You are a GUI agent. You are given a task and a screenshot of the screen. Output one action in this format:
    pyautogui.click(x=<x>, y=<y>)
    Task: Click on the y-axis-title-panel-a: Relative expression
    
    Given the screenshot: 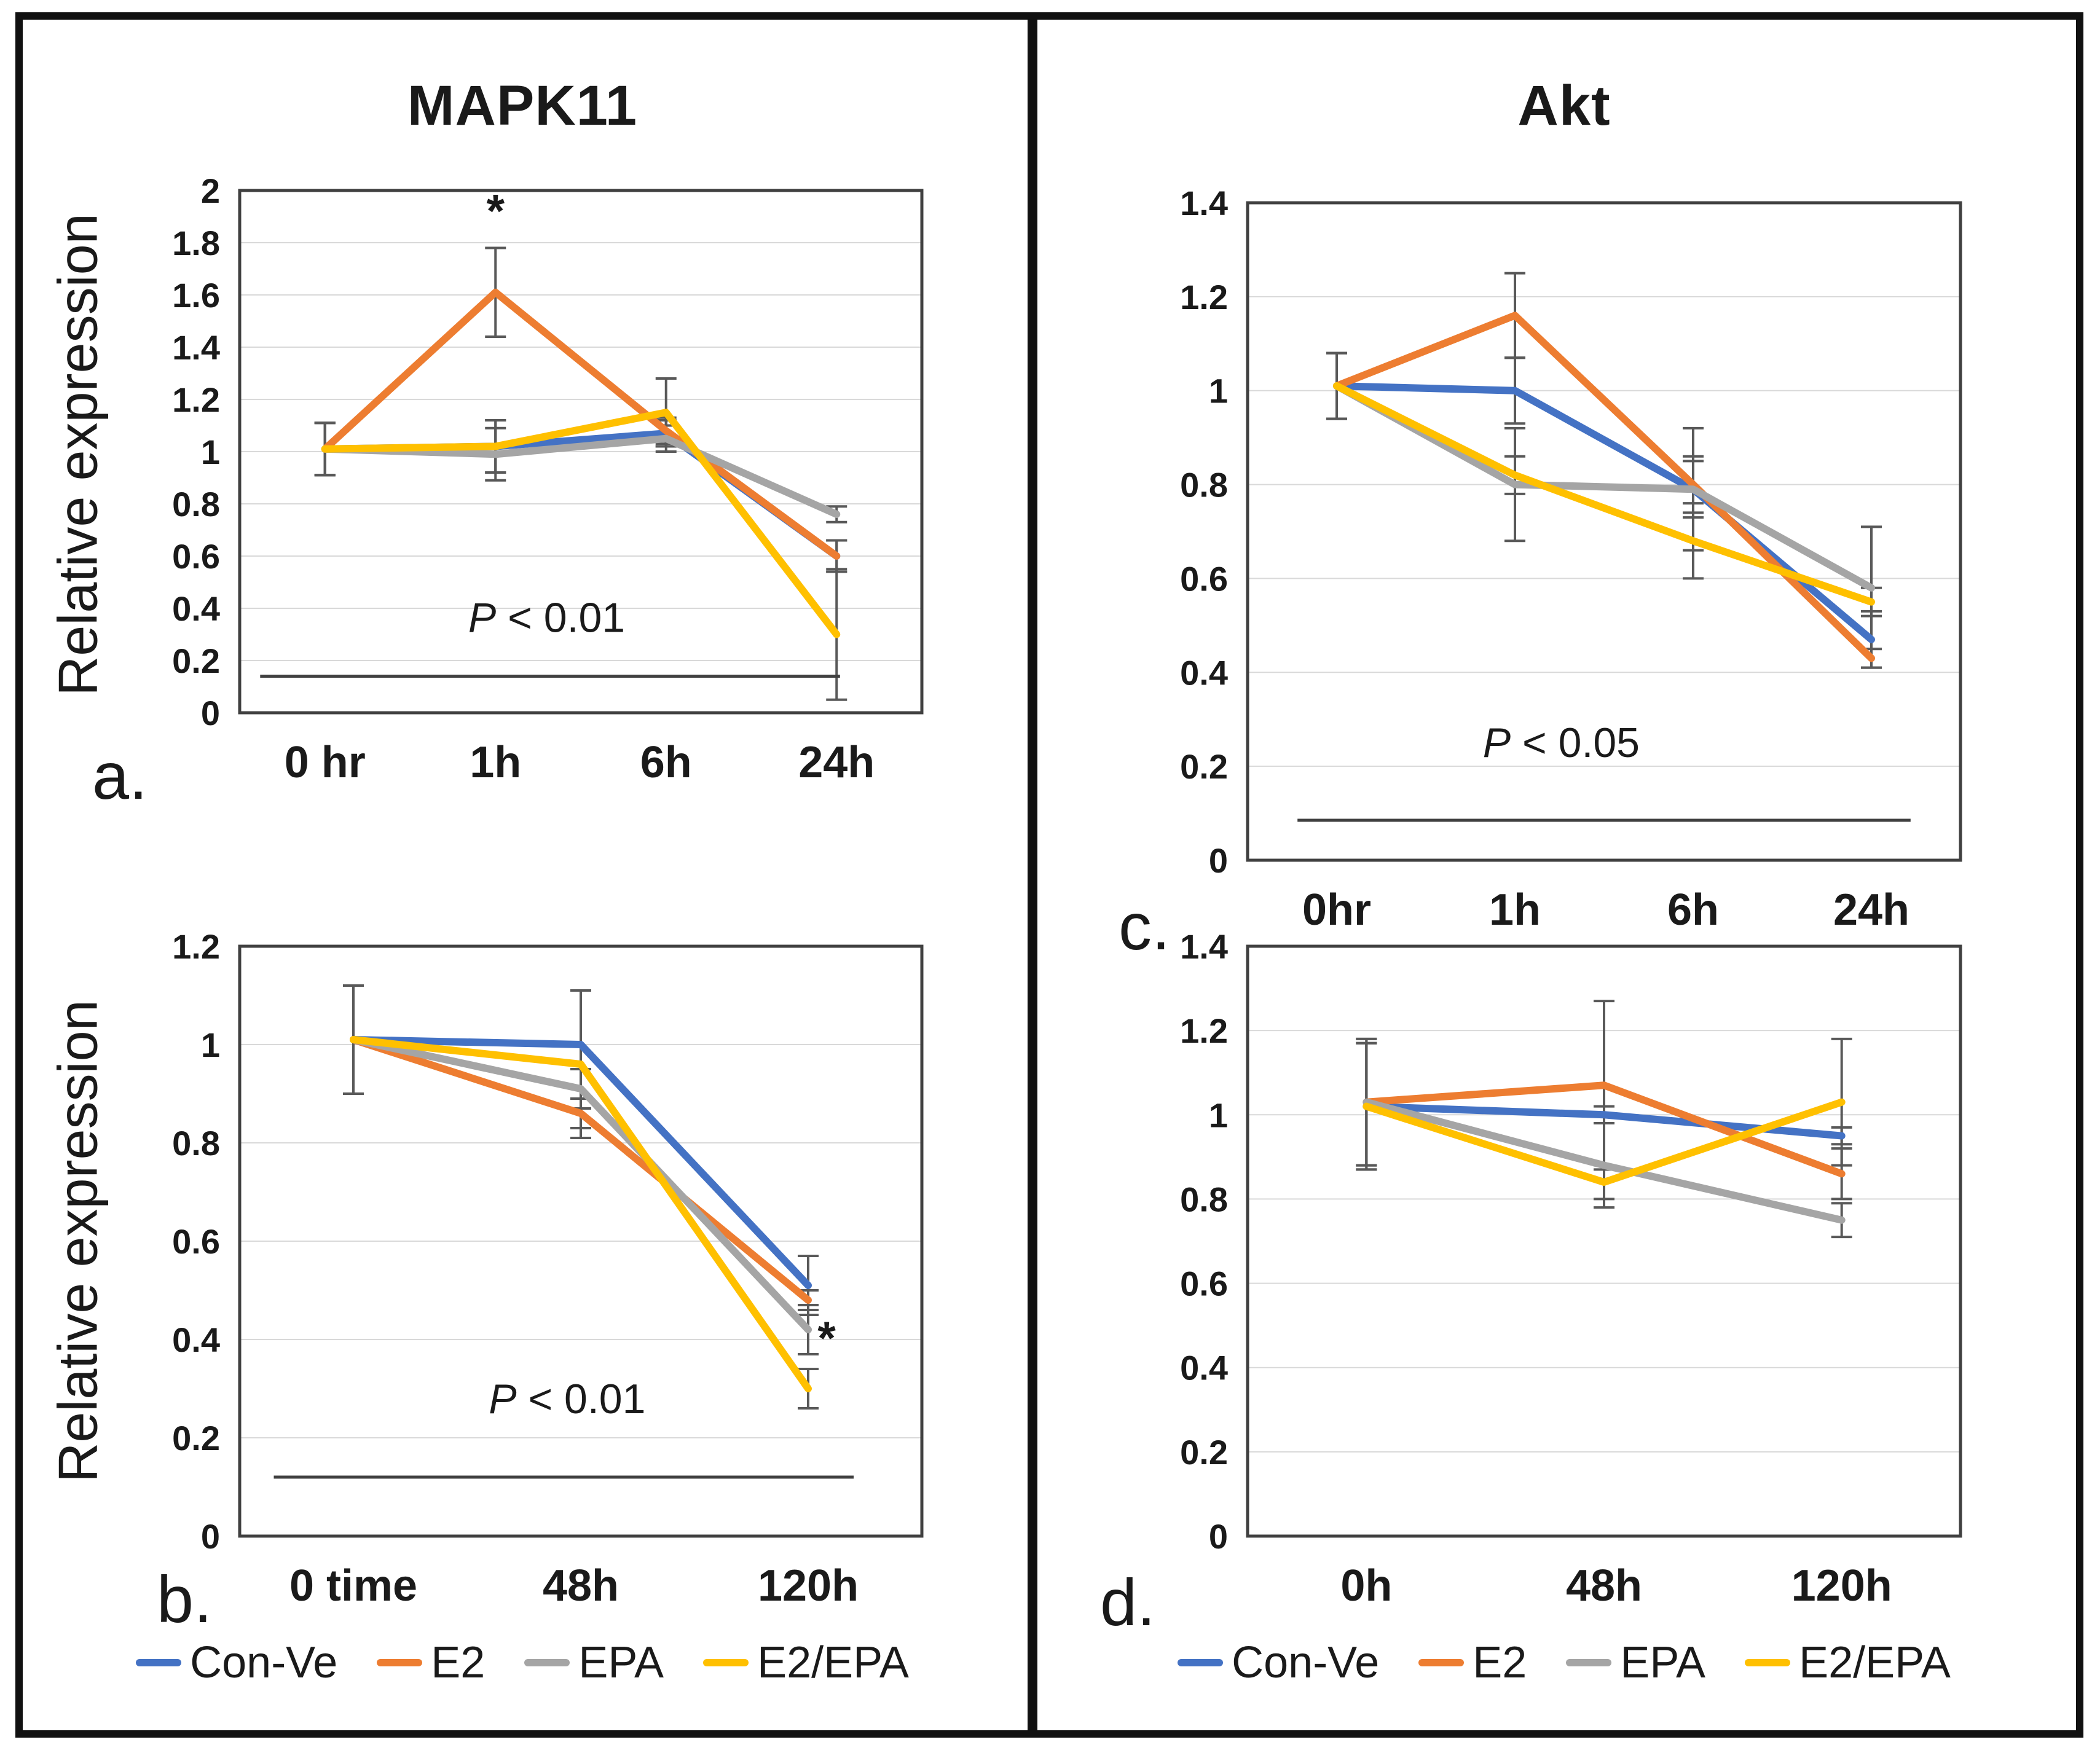 What is the action you would take?
    pyautogui.click(x=78, y=454)
    